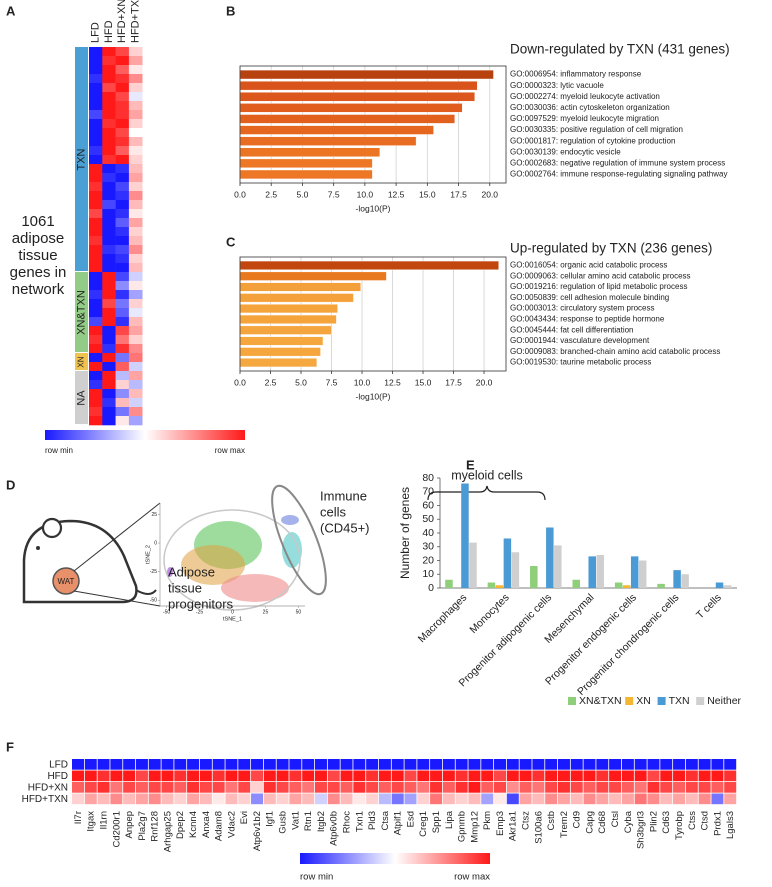 Image resolution: width=772 pixels, height=887 pixels. I want to click on x-tick-label: 50, so click(299, 612).